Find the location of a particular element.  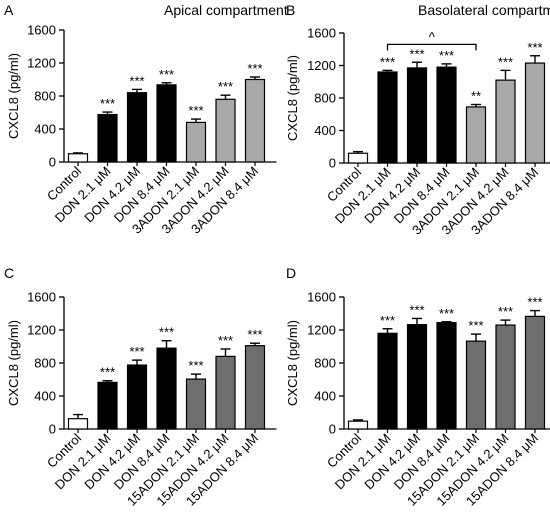

panel-letter: D is located at coordinates (291, 273).